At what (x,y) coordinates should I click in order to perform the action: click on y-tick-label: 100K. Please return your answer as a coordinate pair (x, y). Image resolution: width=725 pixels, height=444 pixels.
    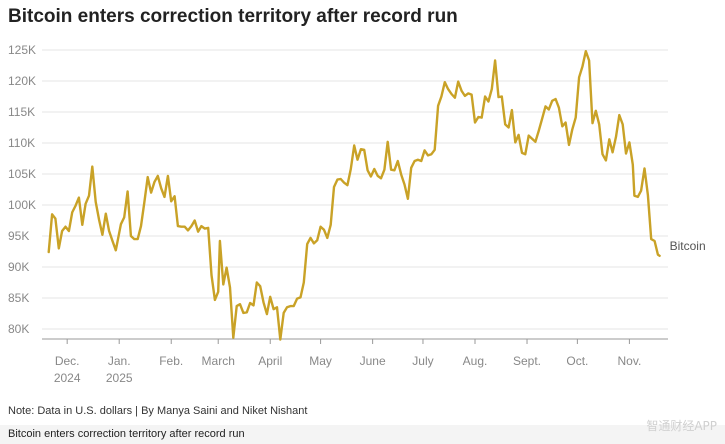
    Looking at the image, I should click on (22, 205).